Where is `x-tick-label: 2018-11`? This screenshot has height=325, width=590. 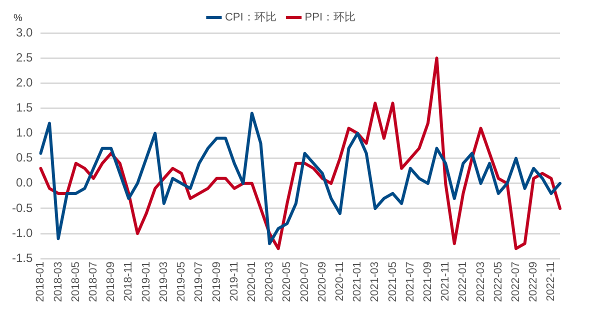
x-tick-label: 2018-11 is located at coordinates (128, 282).